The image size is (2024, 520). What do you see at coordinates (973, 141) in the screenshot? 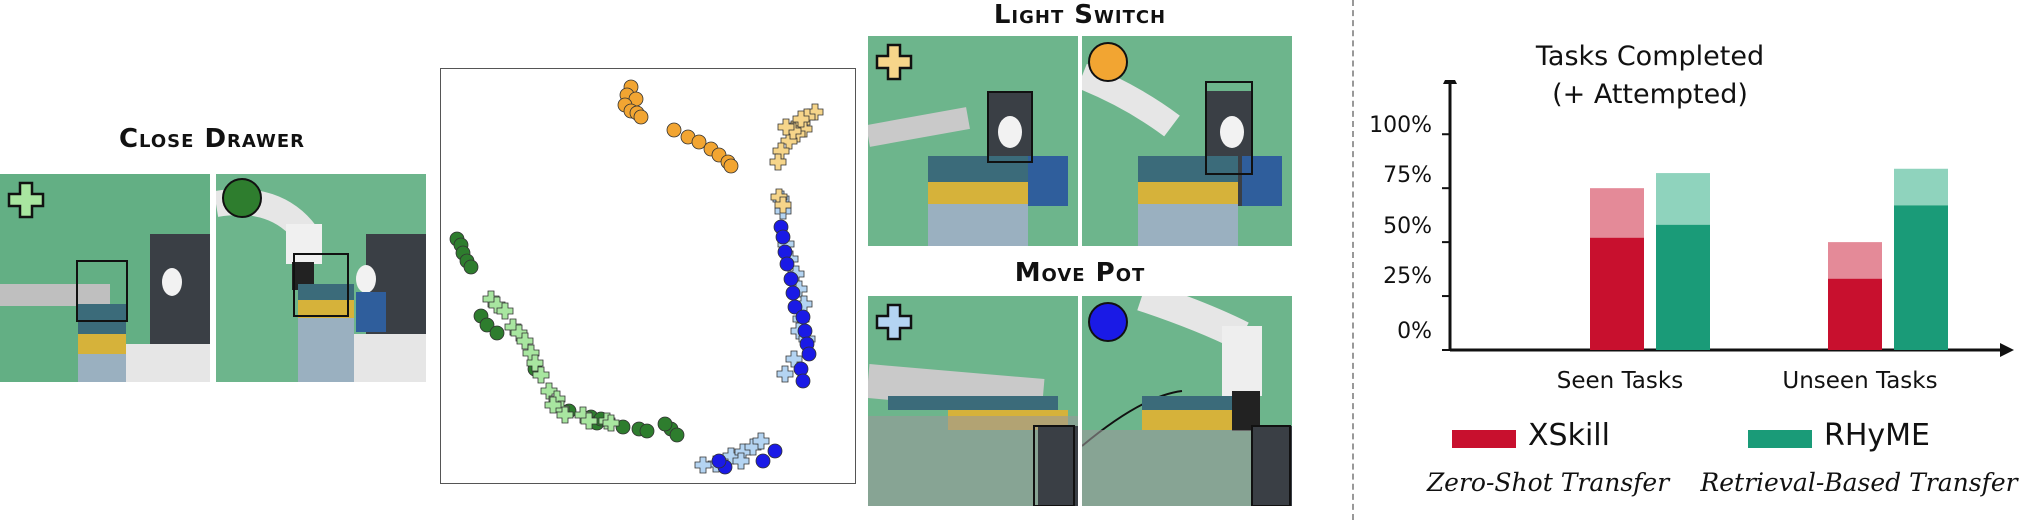
I see `light-switch-human-frame` at bounding box center [973, 141].